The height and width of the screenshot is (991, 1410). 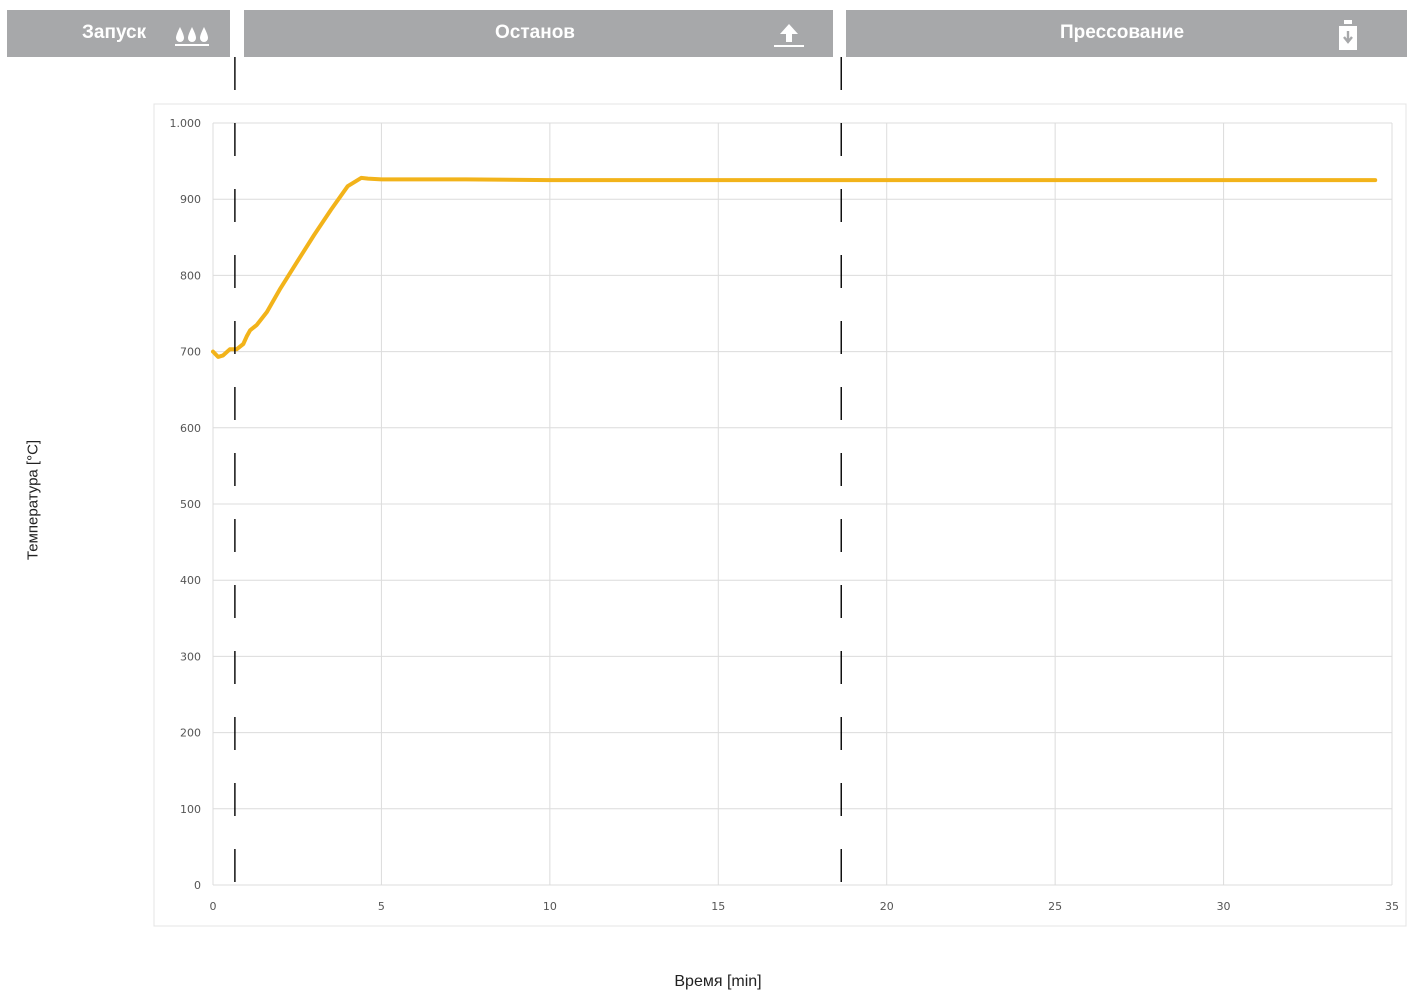 What do you see at coordinates (33, 500) in the screenshot?
I see `y-axis-label: Температура [°C]` at bounding box center [33, 500].